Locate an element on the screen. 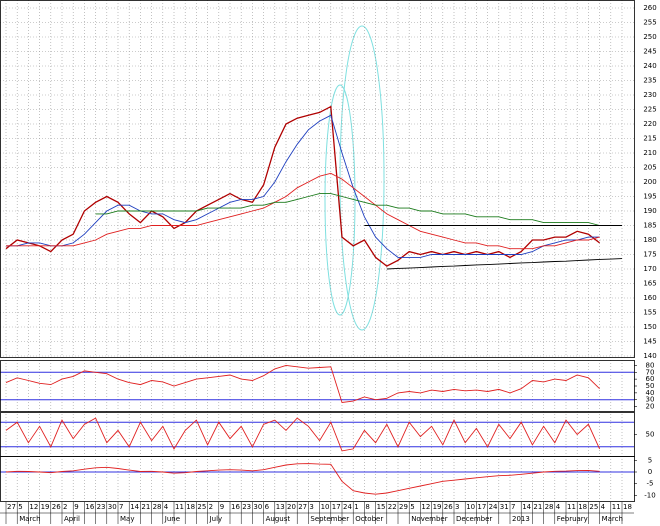  y-tick-label: 5 is located at coordinates (650, 460).